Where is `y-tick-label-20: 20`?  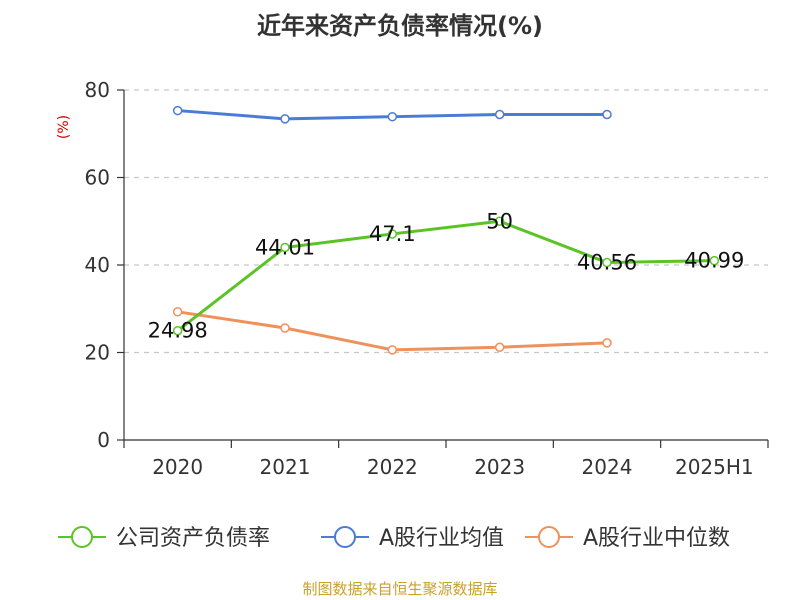 y-tick-label-20: 20 is located at coordinates (97, 353).